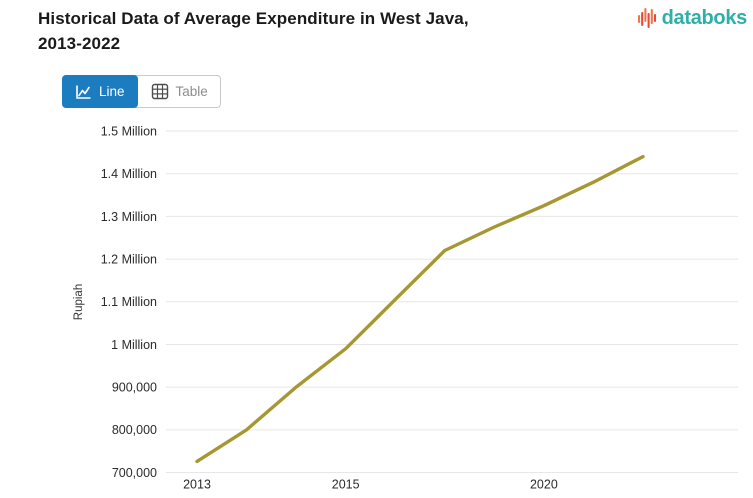 Image resolution: width=753 pixels, height=498 pixels. What do you see at coordinates (191, 91) in the screenshot?
I see `table-view-label: Table` at bounding box center [191, 91].